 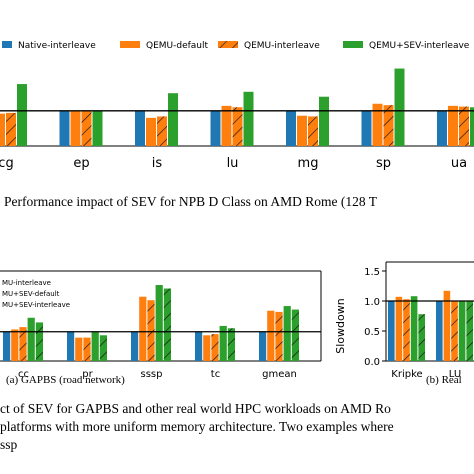 What do you see at coordinates (26, 283) in the screenshot?
I see `gapbs-legend-label-1: MU-interleave` at bounding box center [26, 283].